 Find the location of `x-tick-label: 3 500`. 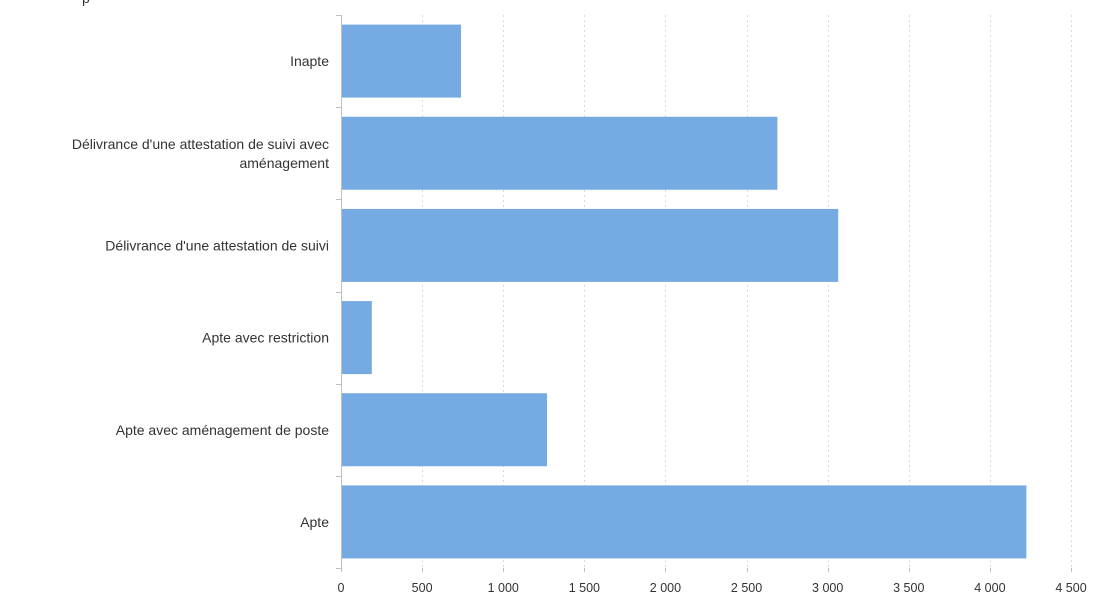

x-tick-label: 3 500 is located at coordinates (908, 588).